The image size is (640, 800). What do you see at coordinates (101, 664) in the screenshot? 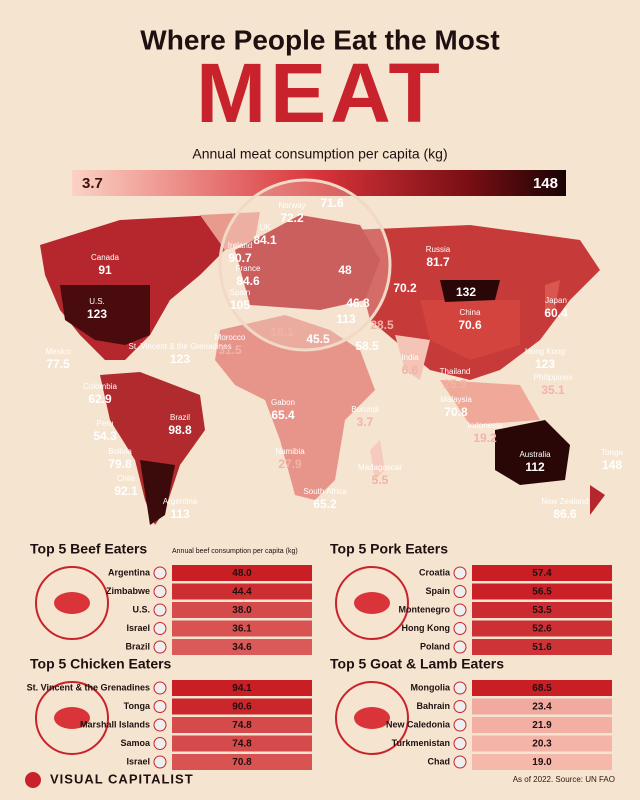
I see `panel-title: Top 5 Chicken Eaters` at bounding box center [101, 664].